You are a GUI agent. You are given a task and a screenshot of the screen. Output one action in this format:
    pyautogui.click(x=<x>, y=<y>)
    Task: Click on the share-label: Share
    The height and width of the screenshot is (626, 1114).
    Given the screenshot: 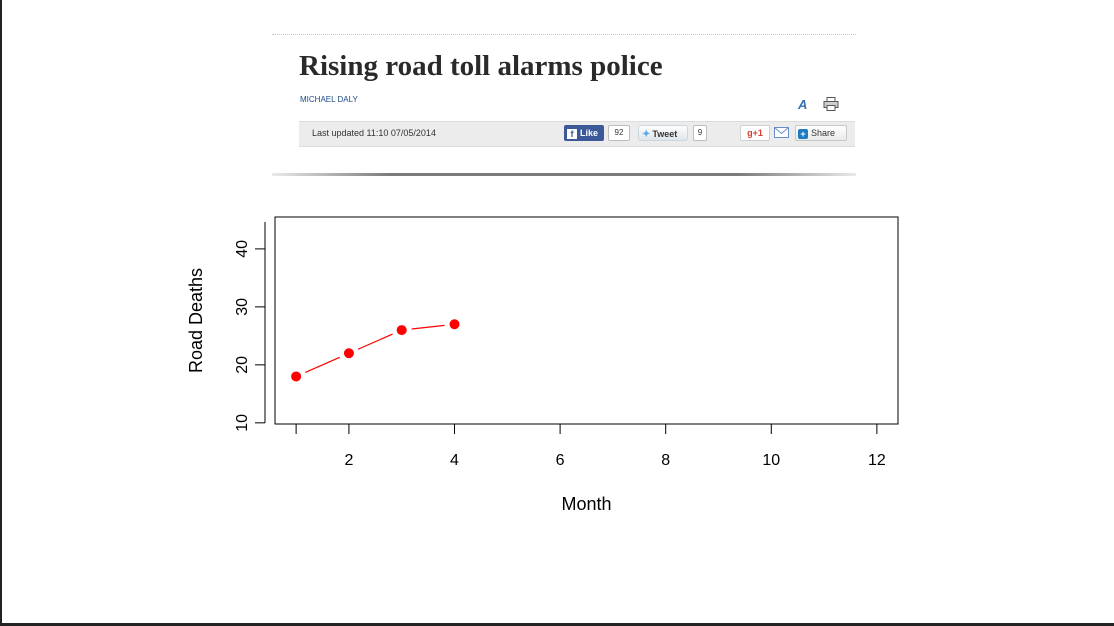 What is the action you would take?
    pyautogui.click(x=823, y=133)
    